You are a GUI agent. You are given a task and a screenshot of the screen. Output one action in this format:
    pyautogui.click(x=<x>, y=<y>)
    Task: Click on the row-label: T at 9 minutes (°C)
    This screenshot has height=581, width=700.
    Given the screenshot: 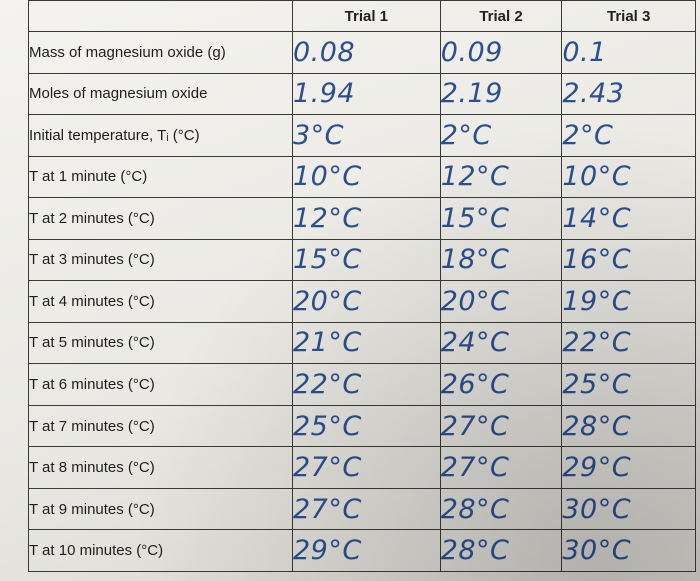 What is the action you would take?
    pyautogui.click(x=160, y=509)
    